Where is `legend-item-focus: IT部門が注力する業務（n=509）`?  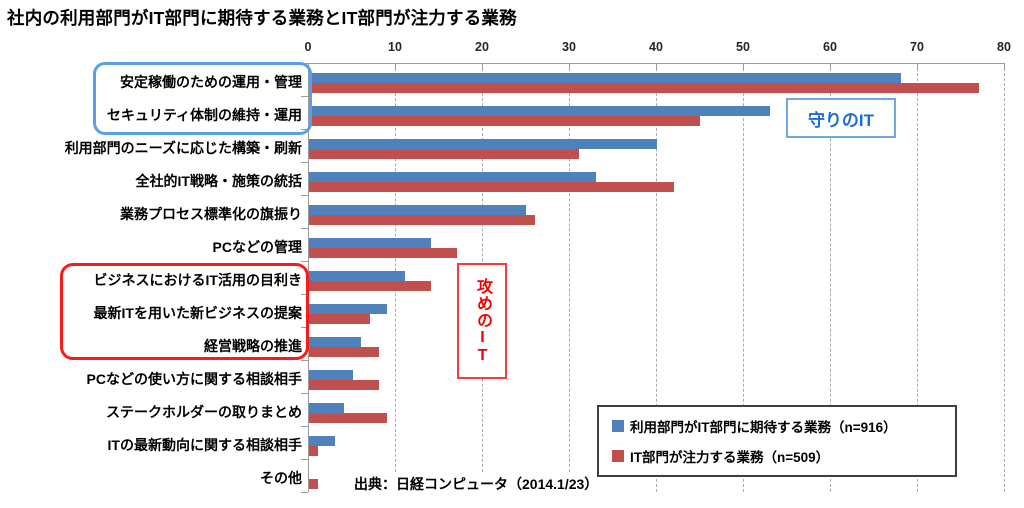
legend-item-focus: IT部門が注力する業務（n=509） is located at coordinates (783, 456).